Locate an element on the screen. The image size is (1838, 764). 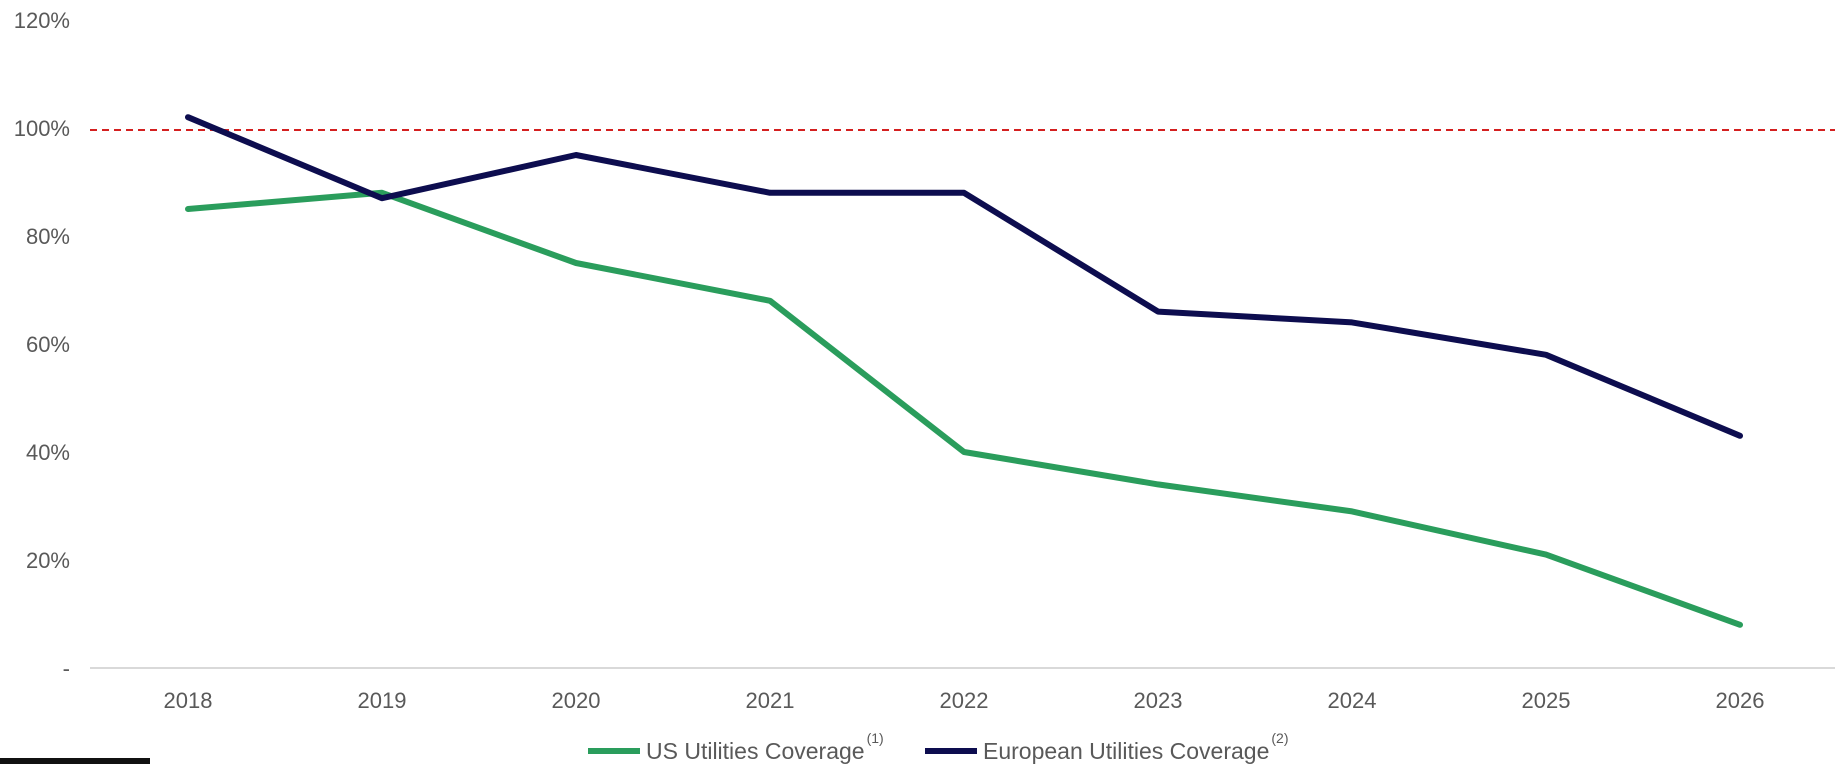
y-tick-label: 120% is located at coordinates (42, 20).